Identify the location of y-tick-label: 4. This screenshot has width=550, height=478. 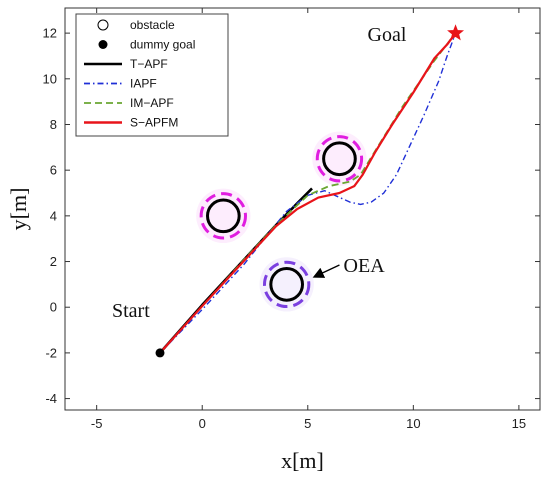
(53, 215).